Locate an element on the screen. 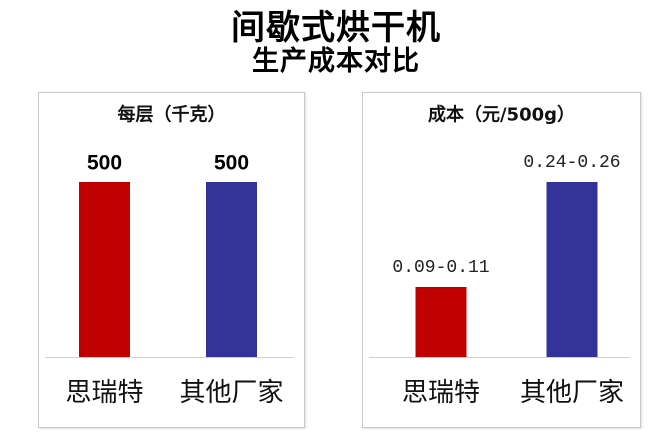 The image size is (672, 442). panel-title: 成本（元/500g） is located at coordinates (501, 115).